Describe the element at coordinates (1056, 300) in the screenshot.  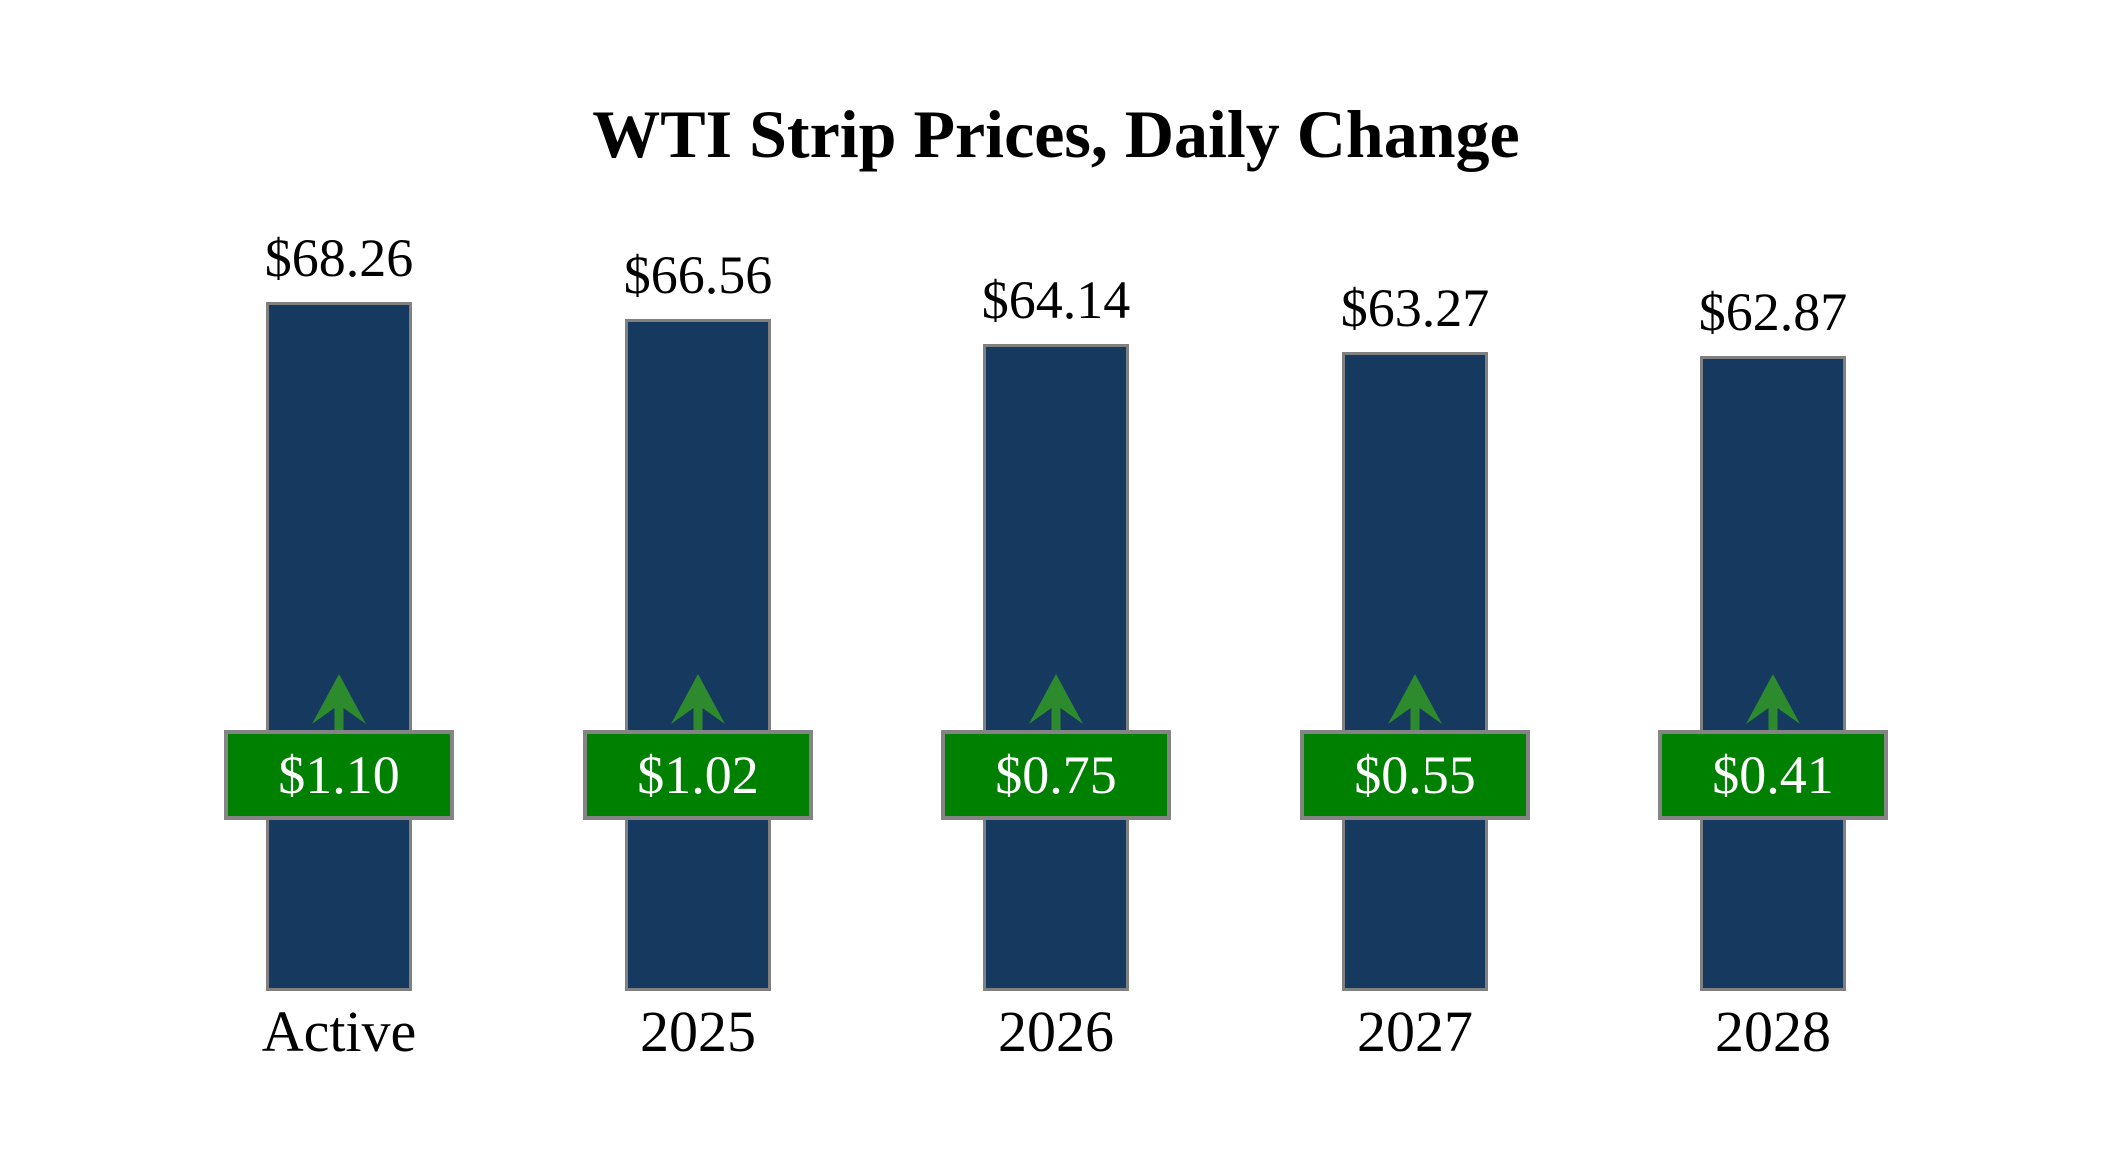
I see `bar-value-label: $64.14` at that location.